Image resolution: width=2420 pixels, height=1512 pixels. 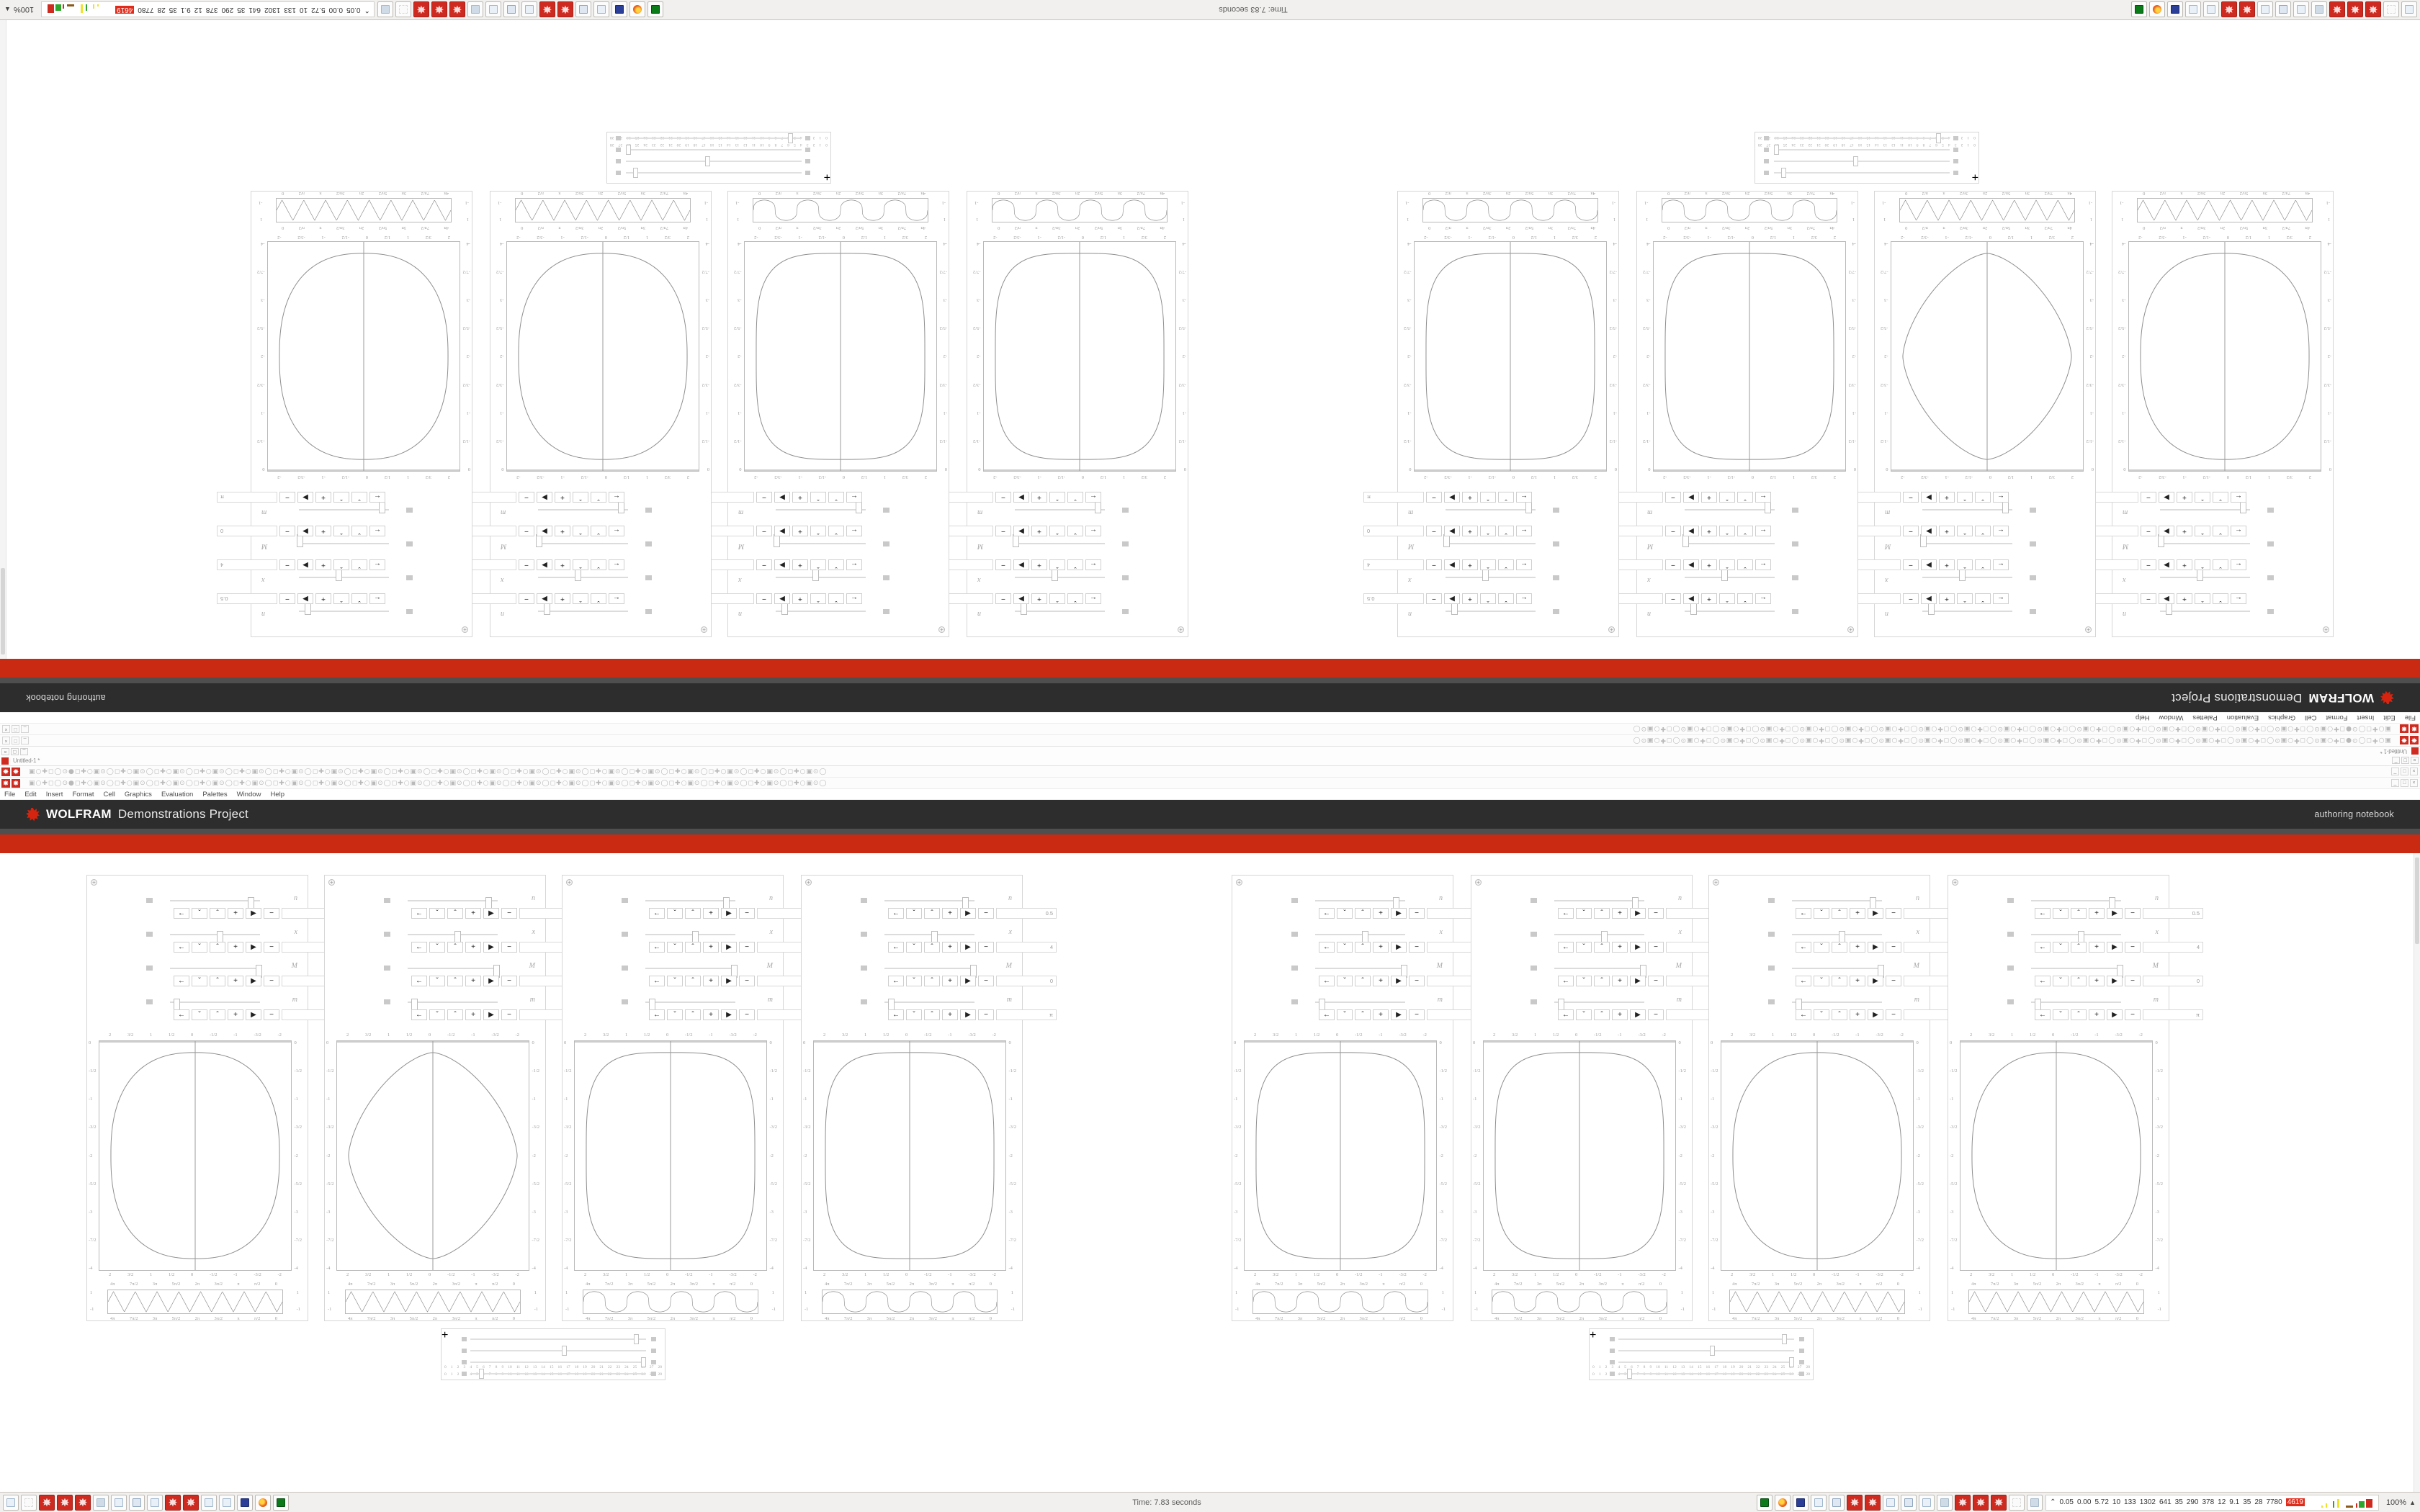 What do you see at coordinates (581, 575) in the screenshot?
I see `slider-x` at bounding box center [581, 575].